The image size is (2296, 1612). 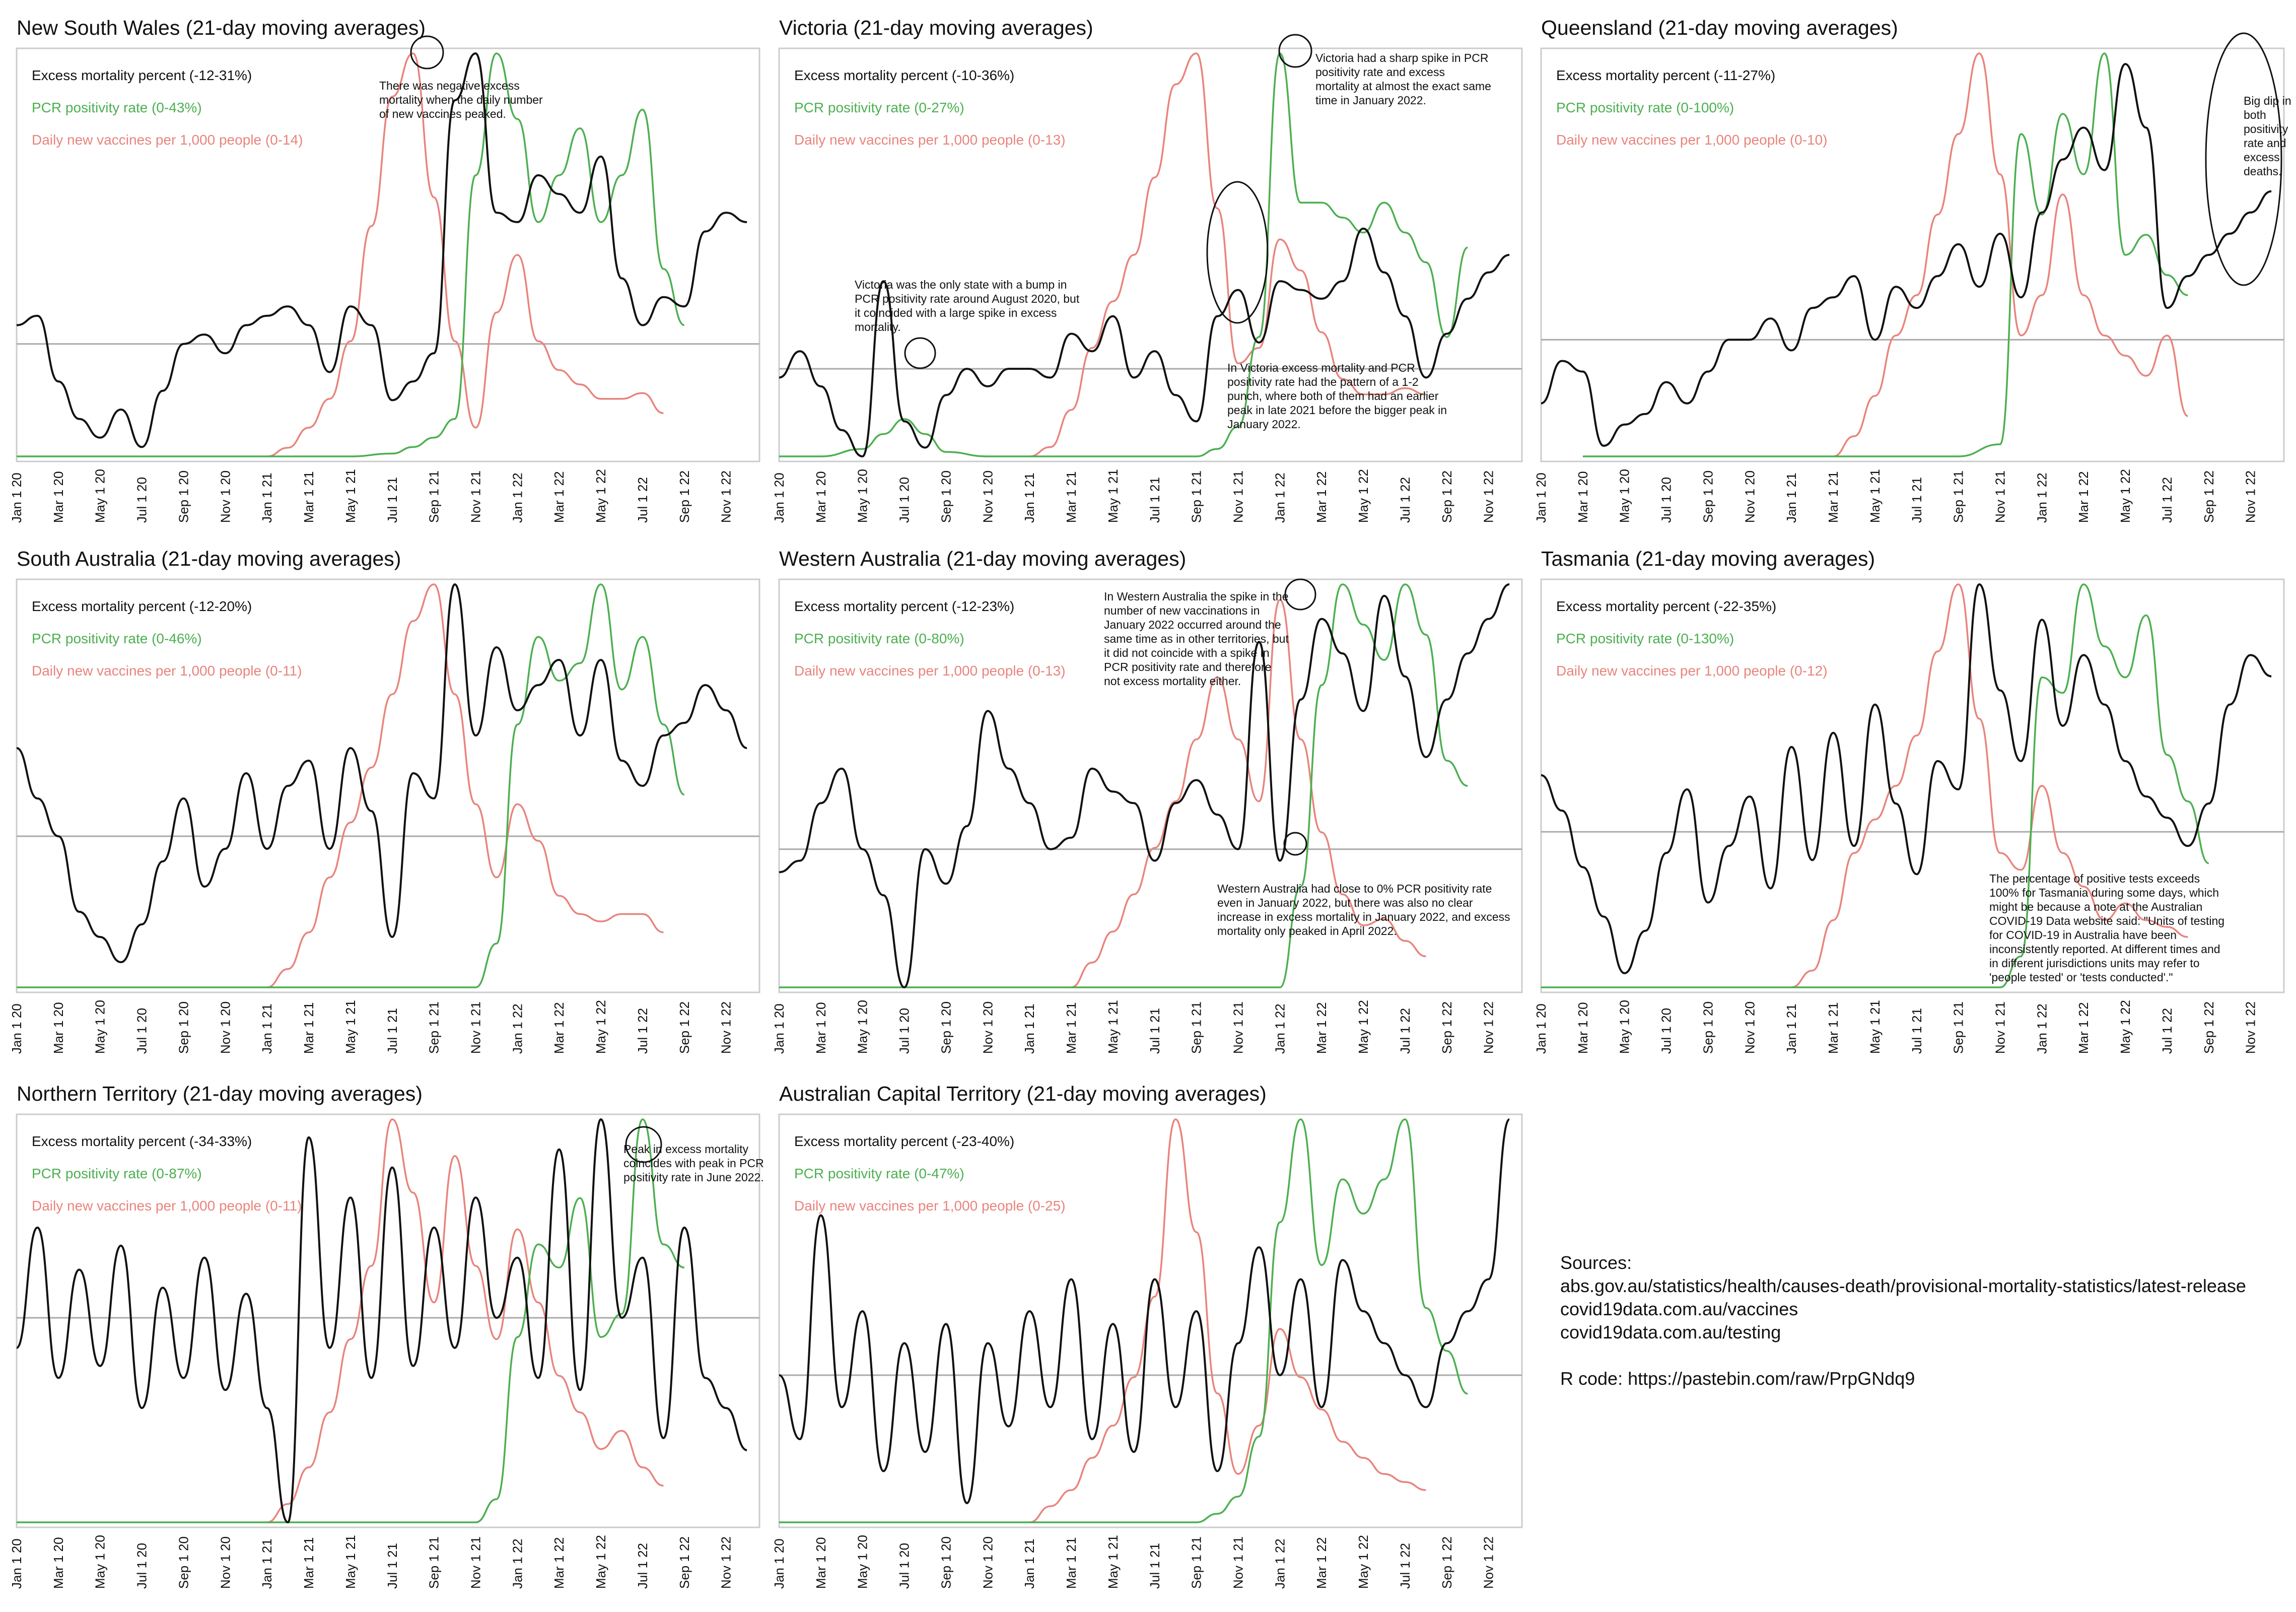 I want to click on legend-entry: Excess mortality percent (-12-20%), so click(x=142, y=606).